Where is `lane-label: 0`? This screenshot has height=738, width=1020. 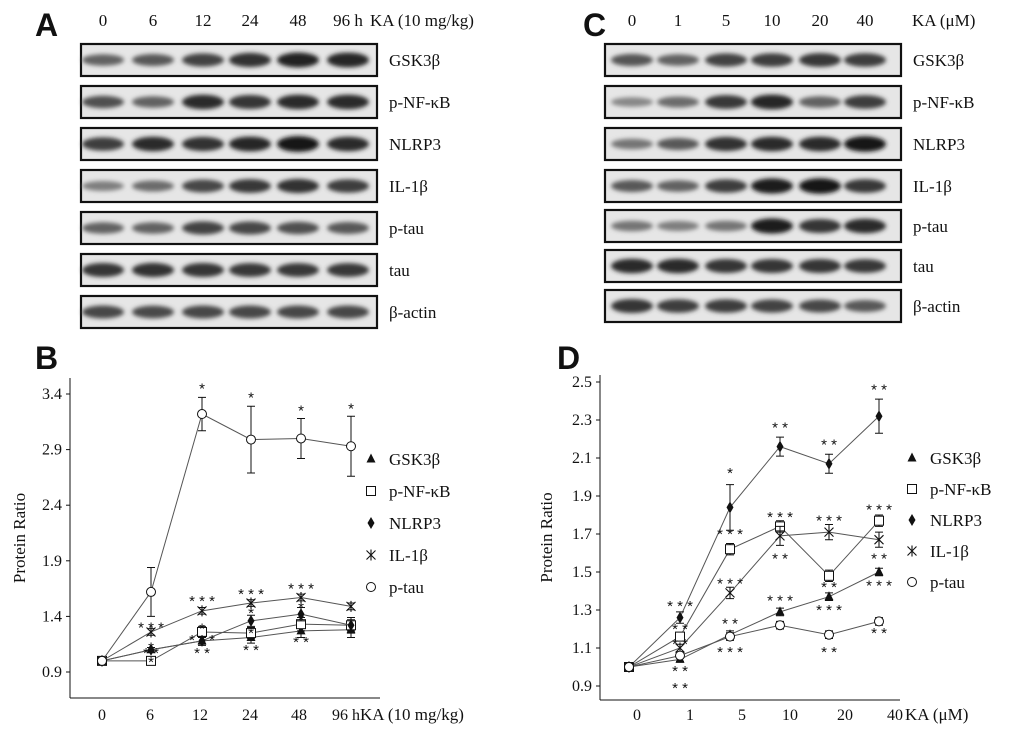
lane-label: 0 is located at coordinates (103, 20).